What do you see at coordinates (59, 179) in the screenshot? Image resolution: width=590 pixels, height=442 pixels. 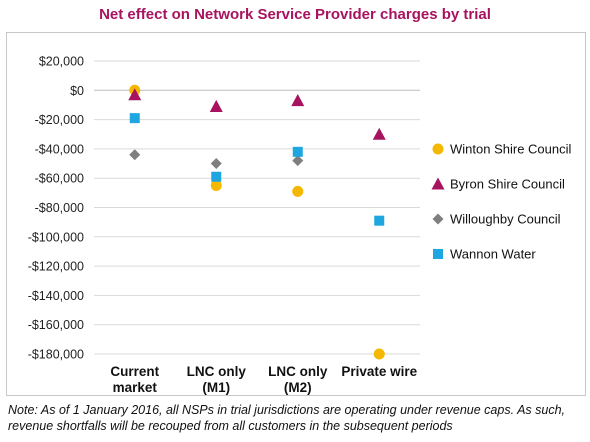 I see `y-tick-label: -$60,000` at bounding box center [59, 179].